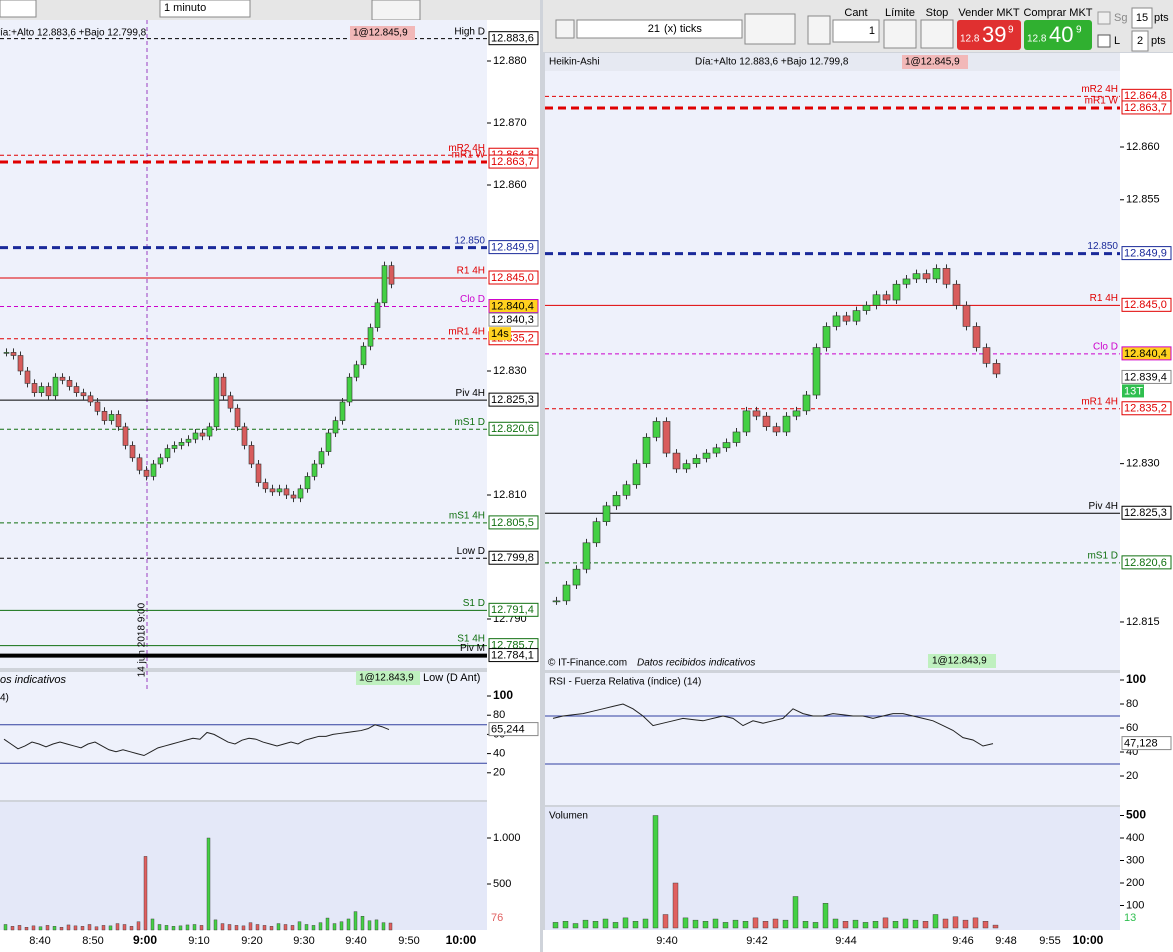  What do you see at coordinates (500, 334) in the screenshot?
I see `timer: 14s` at bounding box center [500, 334].